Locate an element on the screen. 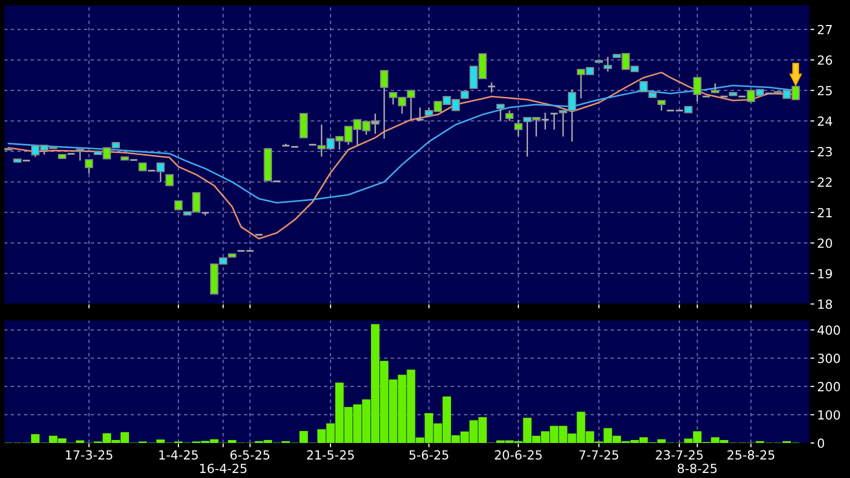  x-tick-label: 8-8-25 is located at coordinates (697, 469).